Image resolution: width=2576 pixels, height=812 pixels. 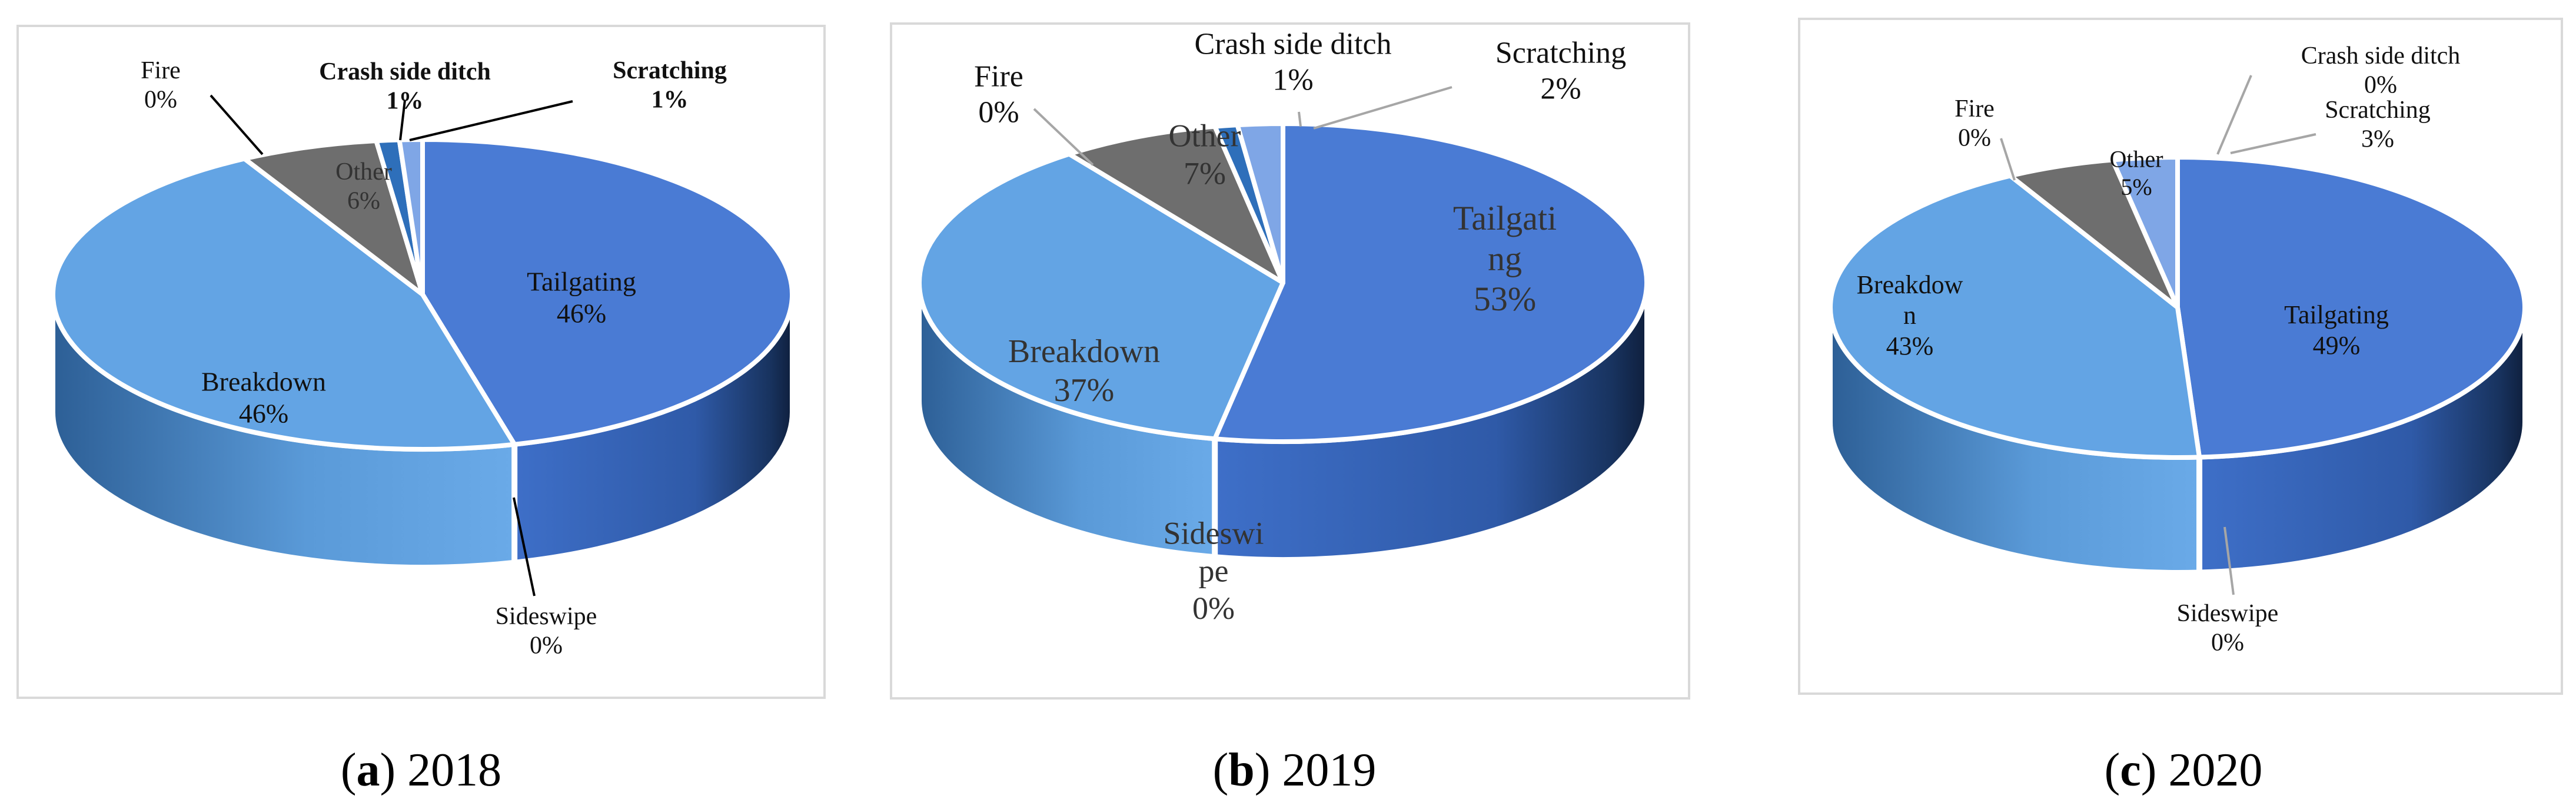 I want to click on slice-value-other: 6%, so click(x=363, y=200).